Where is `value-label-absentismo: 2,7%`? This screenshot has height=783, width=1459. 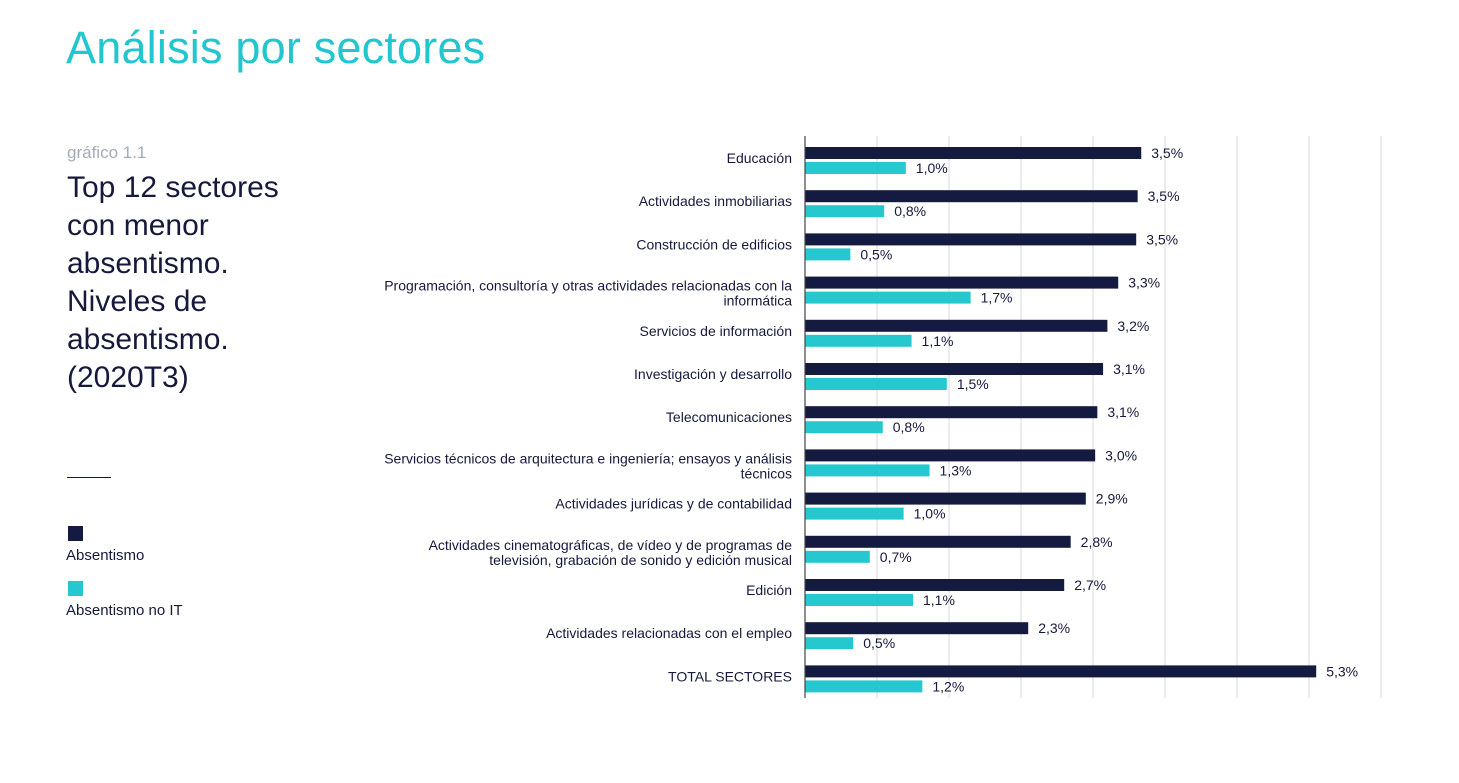
value-label-absentismo: 2,7% is located at coordinates (1090, 585).